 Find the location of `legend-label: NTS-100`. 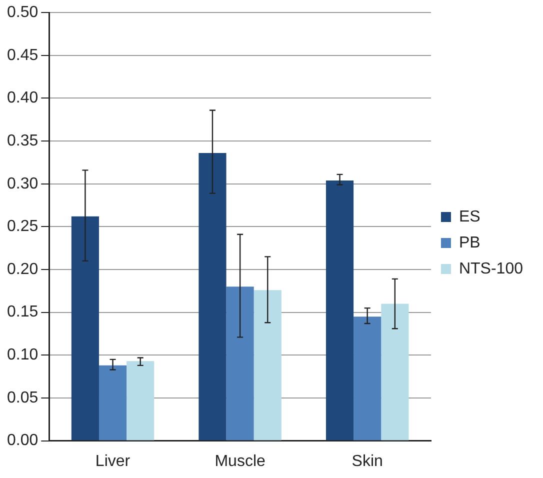

legend-label: NTS-100 is located at coordinates (491, 269).